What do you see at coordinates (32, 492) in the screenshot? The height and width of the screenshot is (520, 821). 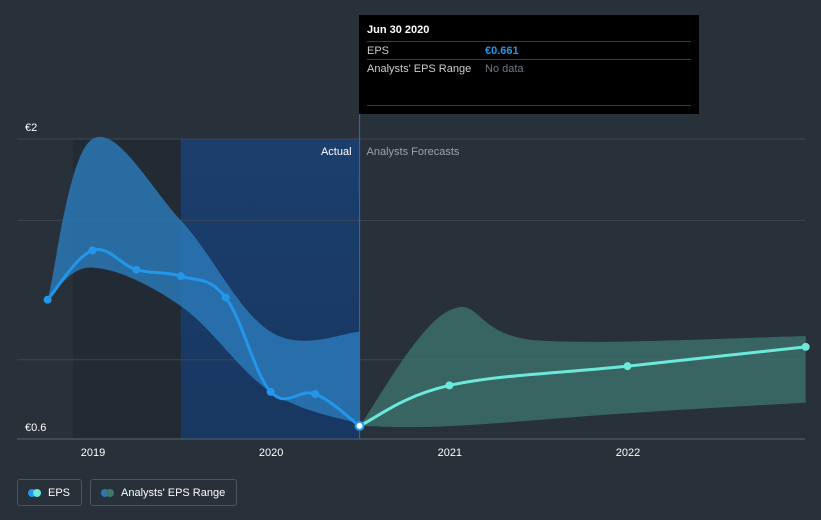 I see `eps-swatch-dot` at bounding box center [32, 492].